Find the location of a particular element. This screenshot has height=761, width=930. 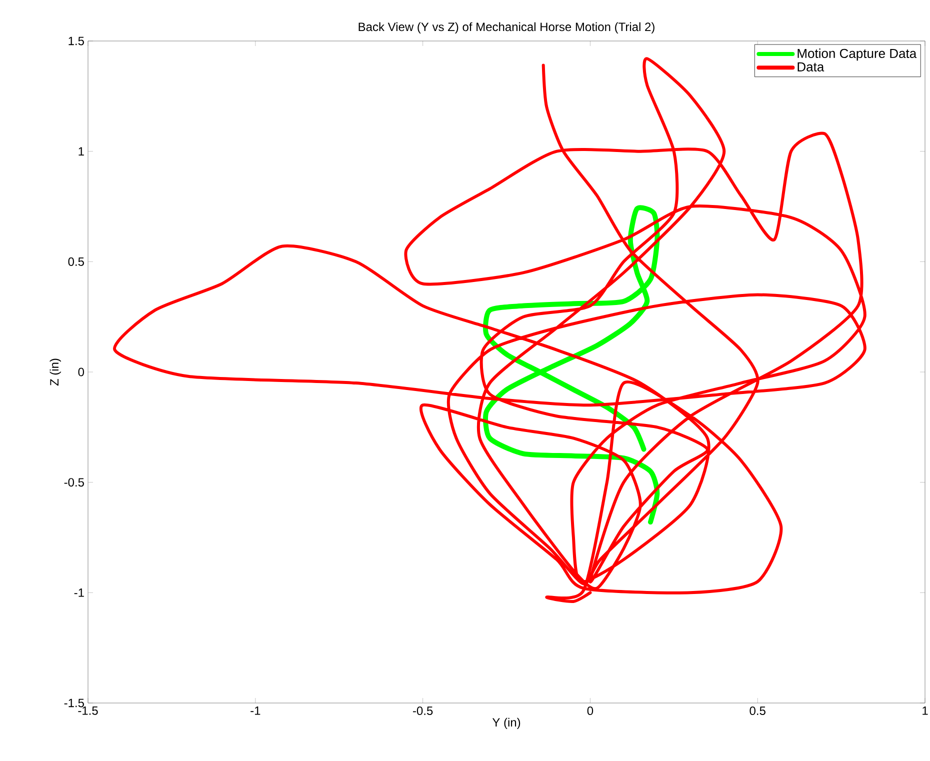

chart-title: Back View (Y vs Z) of Mechanical Horse Motion (Trial 2) is located at coordinates (506, 28).